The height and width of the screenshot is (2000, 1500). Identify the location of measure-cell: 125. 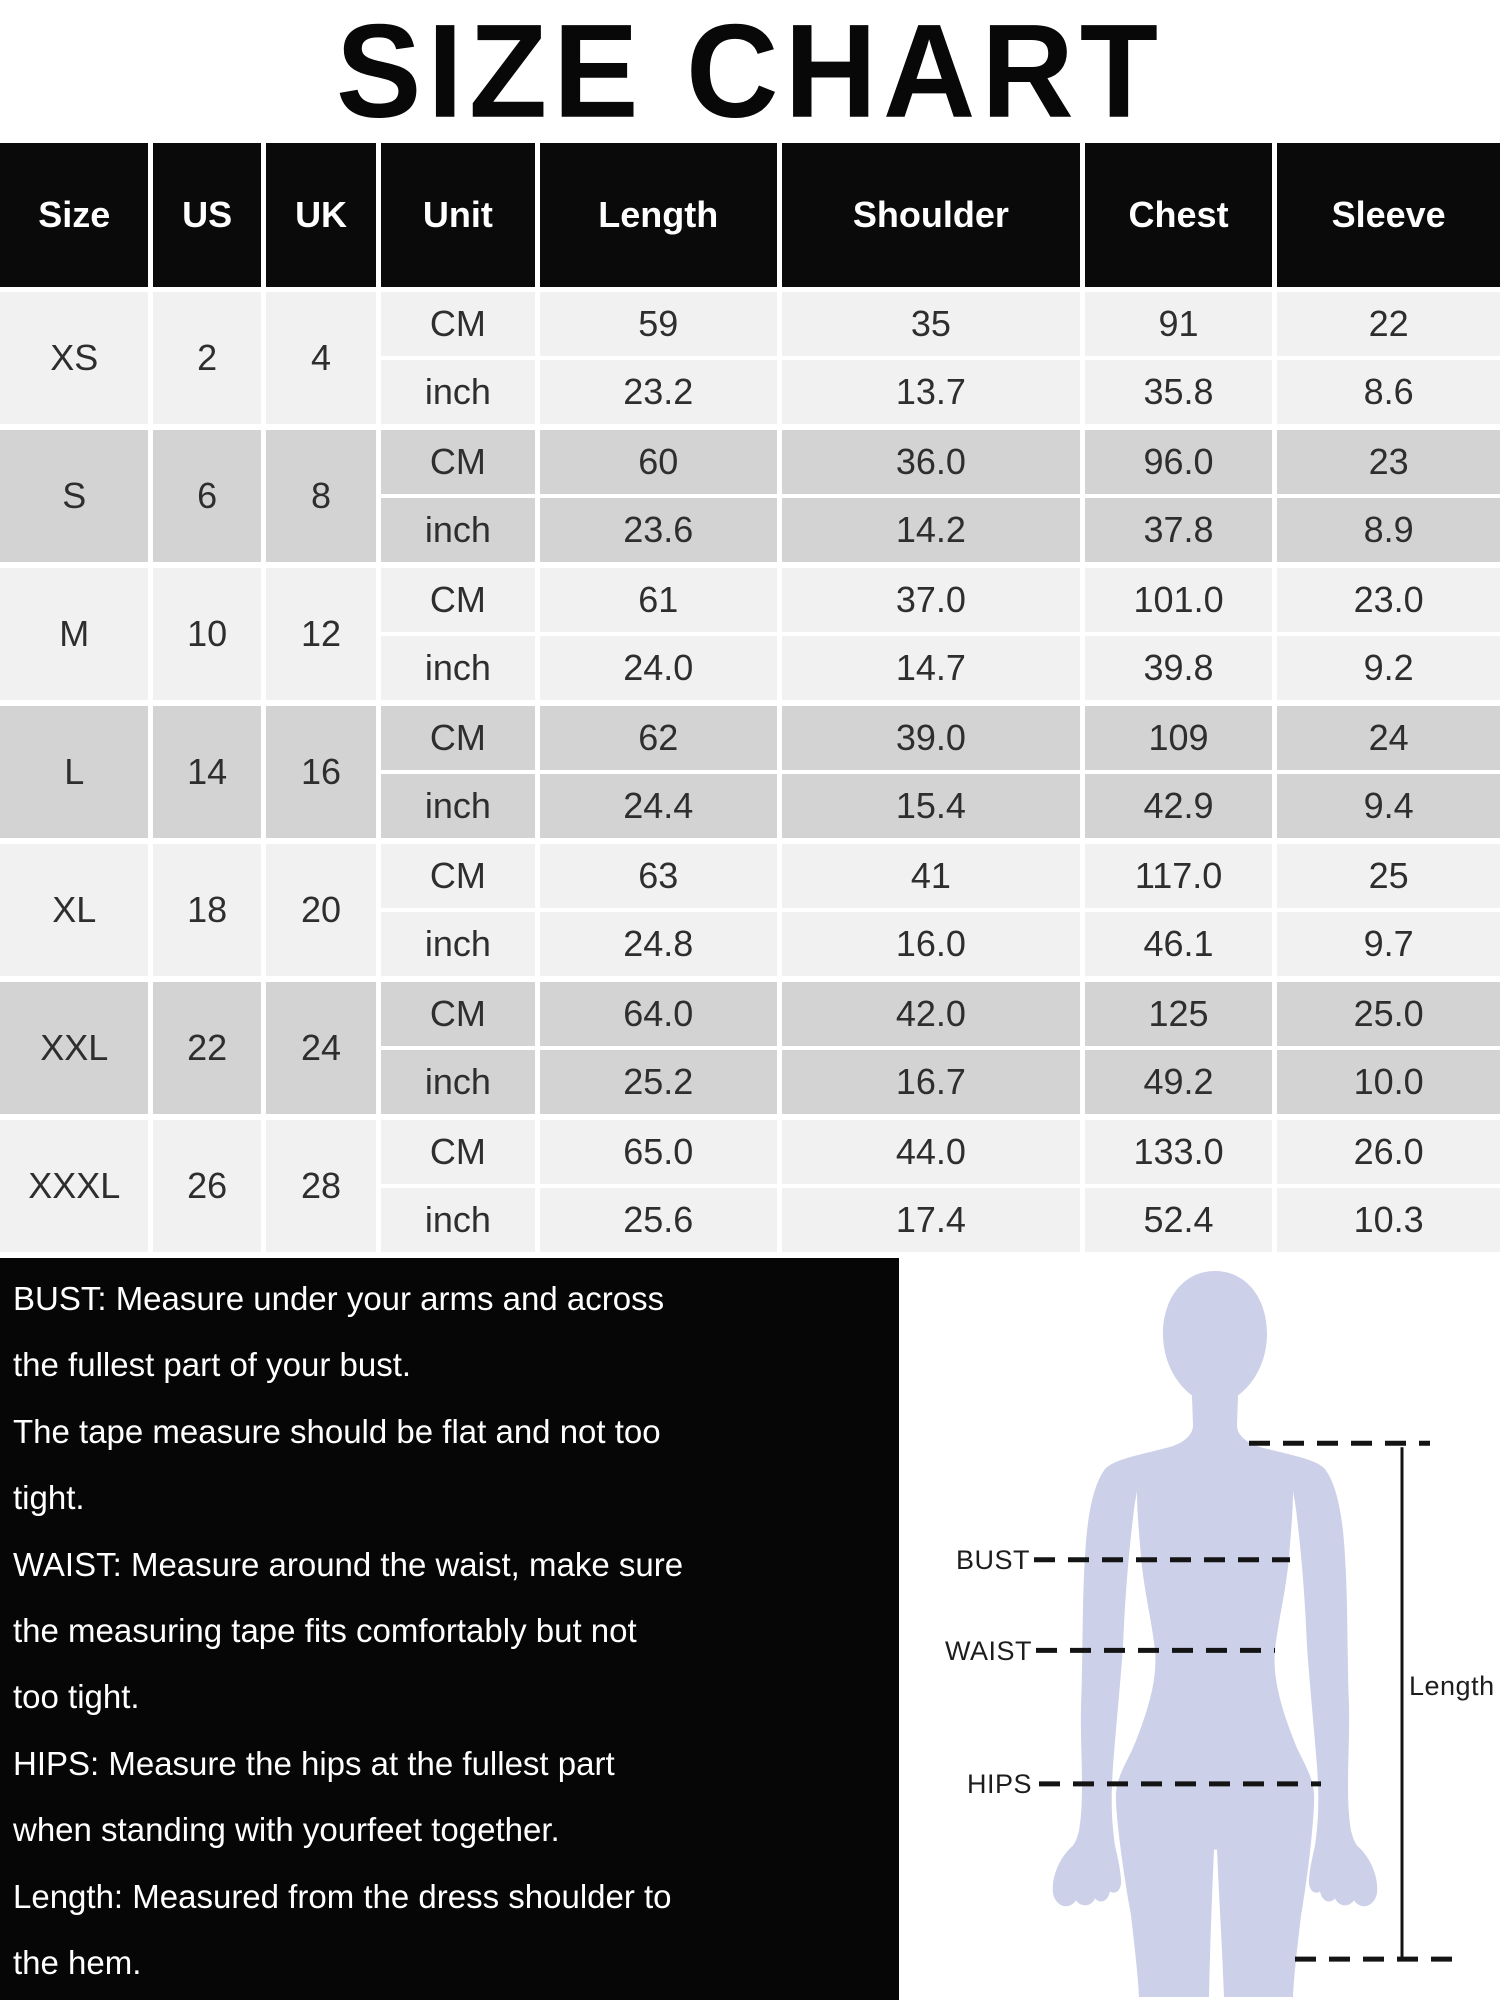
(1178, 1014).